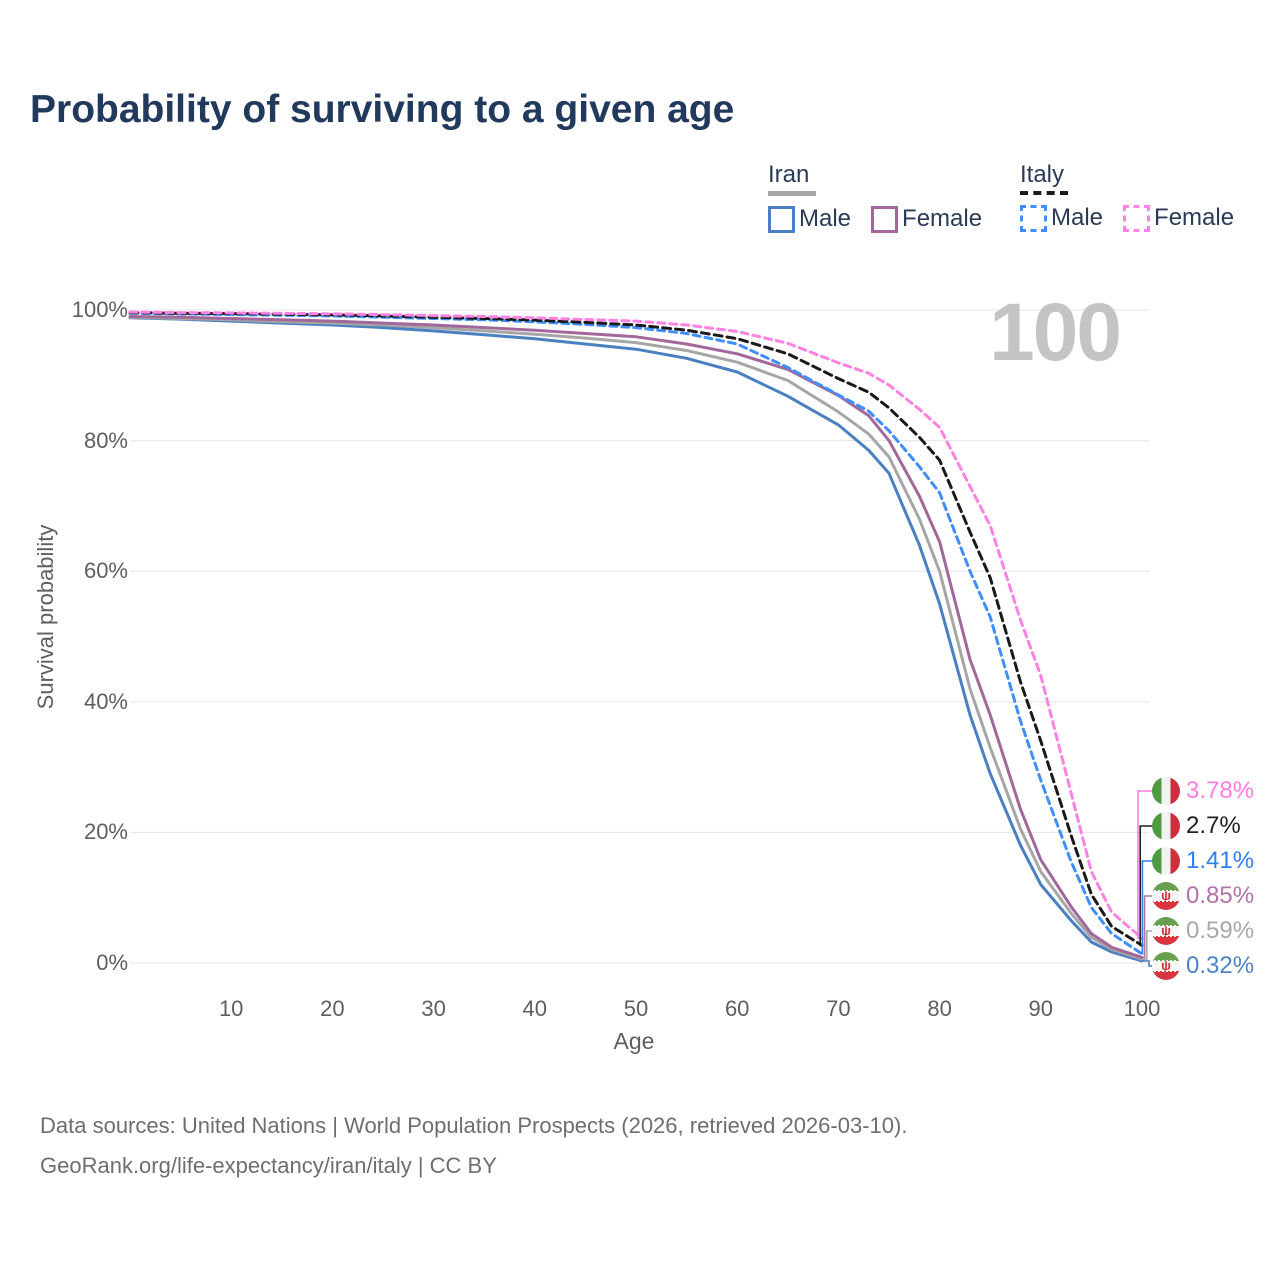 The height and width of the screenshot is (1280, 1280). I want to click on end-label-connector-iran-total, so click(1147, 945).